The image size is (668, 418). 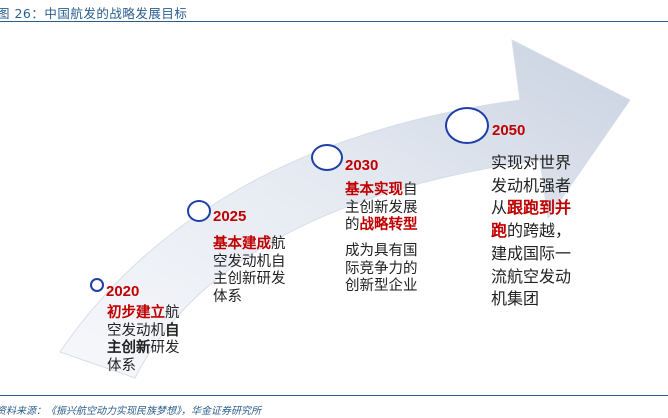 What do you see at coordinates (123, 291) in the screenshot?
I see `milestone-year: 2020` at bounding box center [123, 291].